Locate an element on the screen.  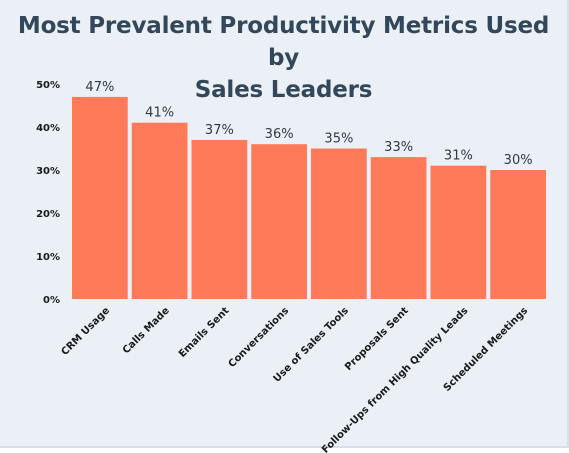
y-tick-label: 10% is located at coordinates (48, 257).